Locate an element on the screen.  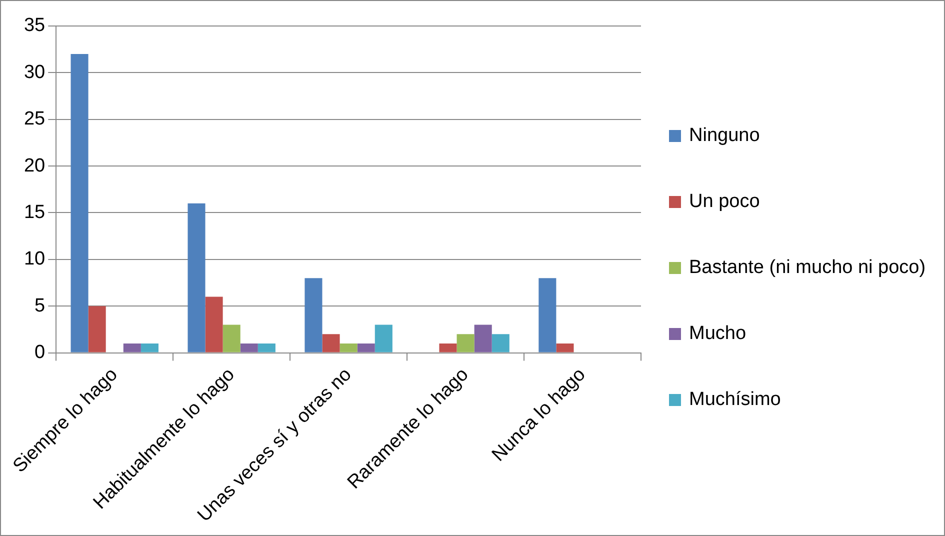
y-tick-label: 5 is located at coordinates (40, 305).